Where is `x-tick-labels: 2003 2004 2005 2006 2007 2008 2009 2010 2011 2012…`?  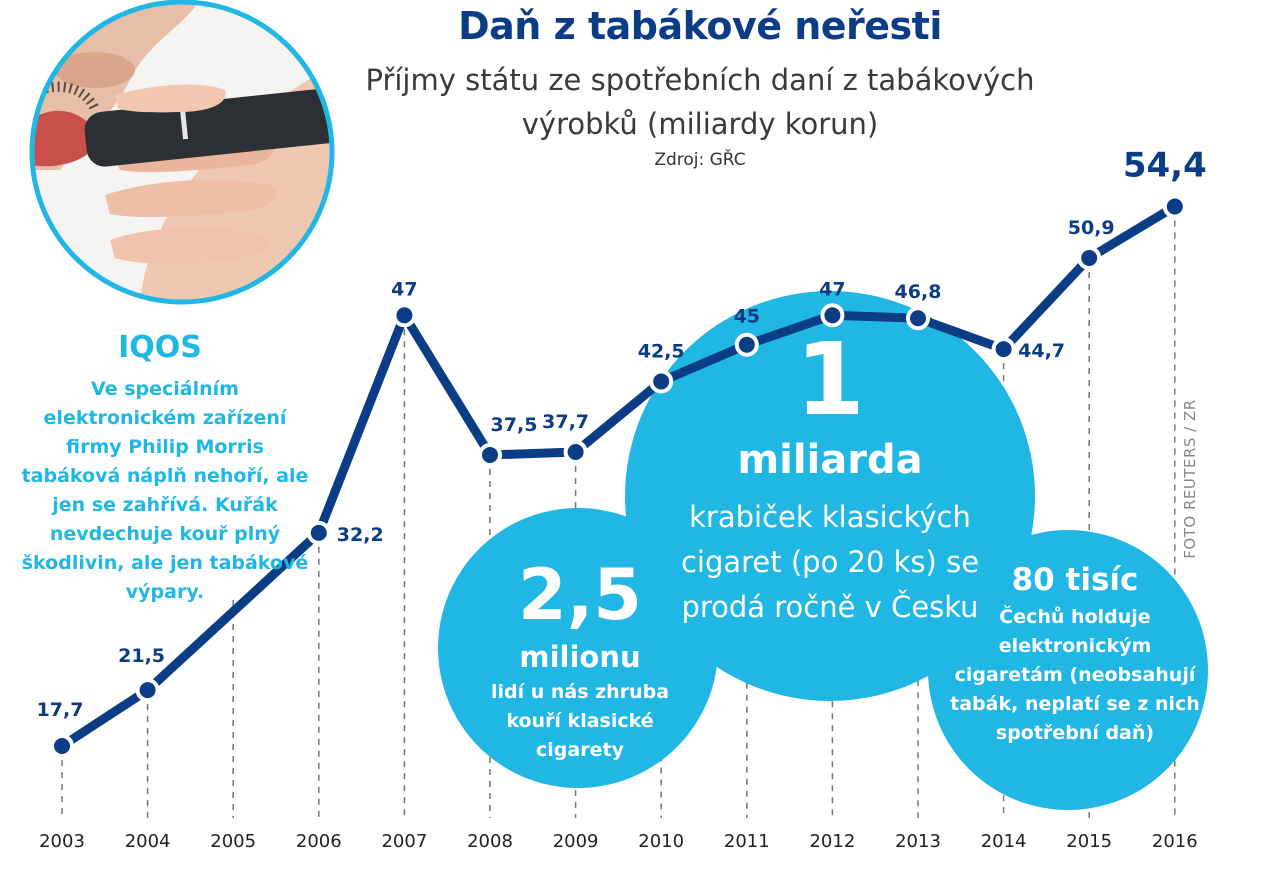 x-tick-labels: 2003 2004 2005 2006 2007 2008 2009 2010 2011 2012… is located at coordinates (618, 841).